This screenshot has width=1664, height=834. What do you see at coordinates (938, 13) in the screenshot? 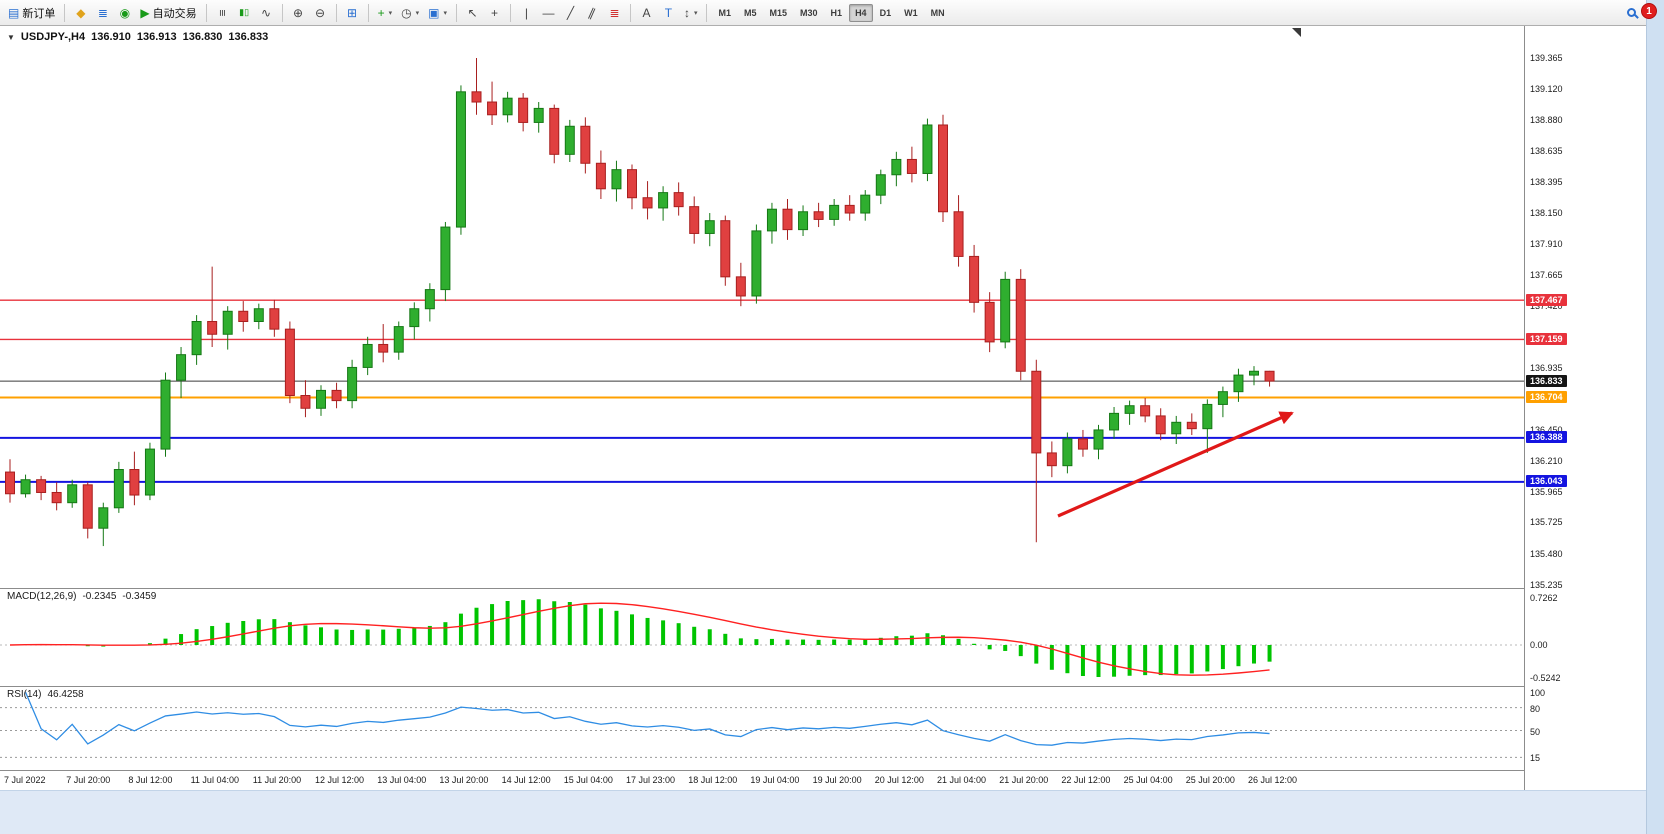
I see `timeframe-mn-button: MN` at bounding box center [938, 13].